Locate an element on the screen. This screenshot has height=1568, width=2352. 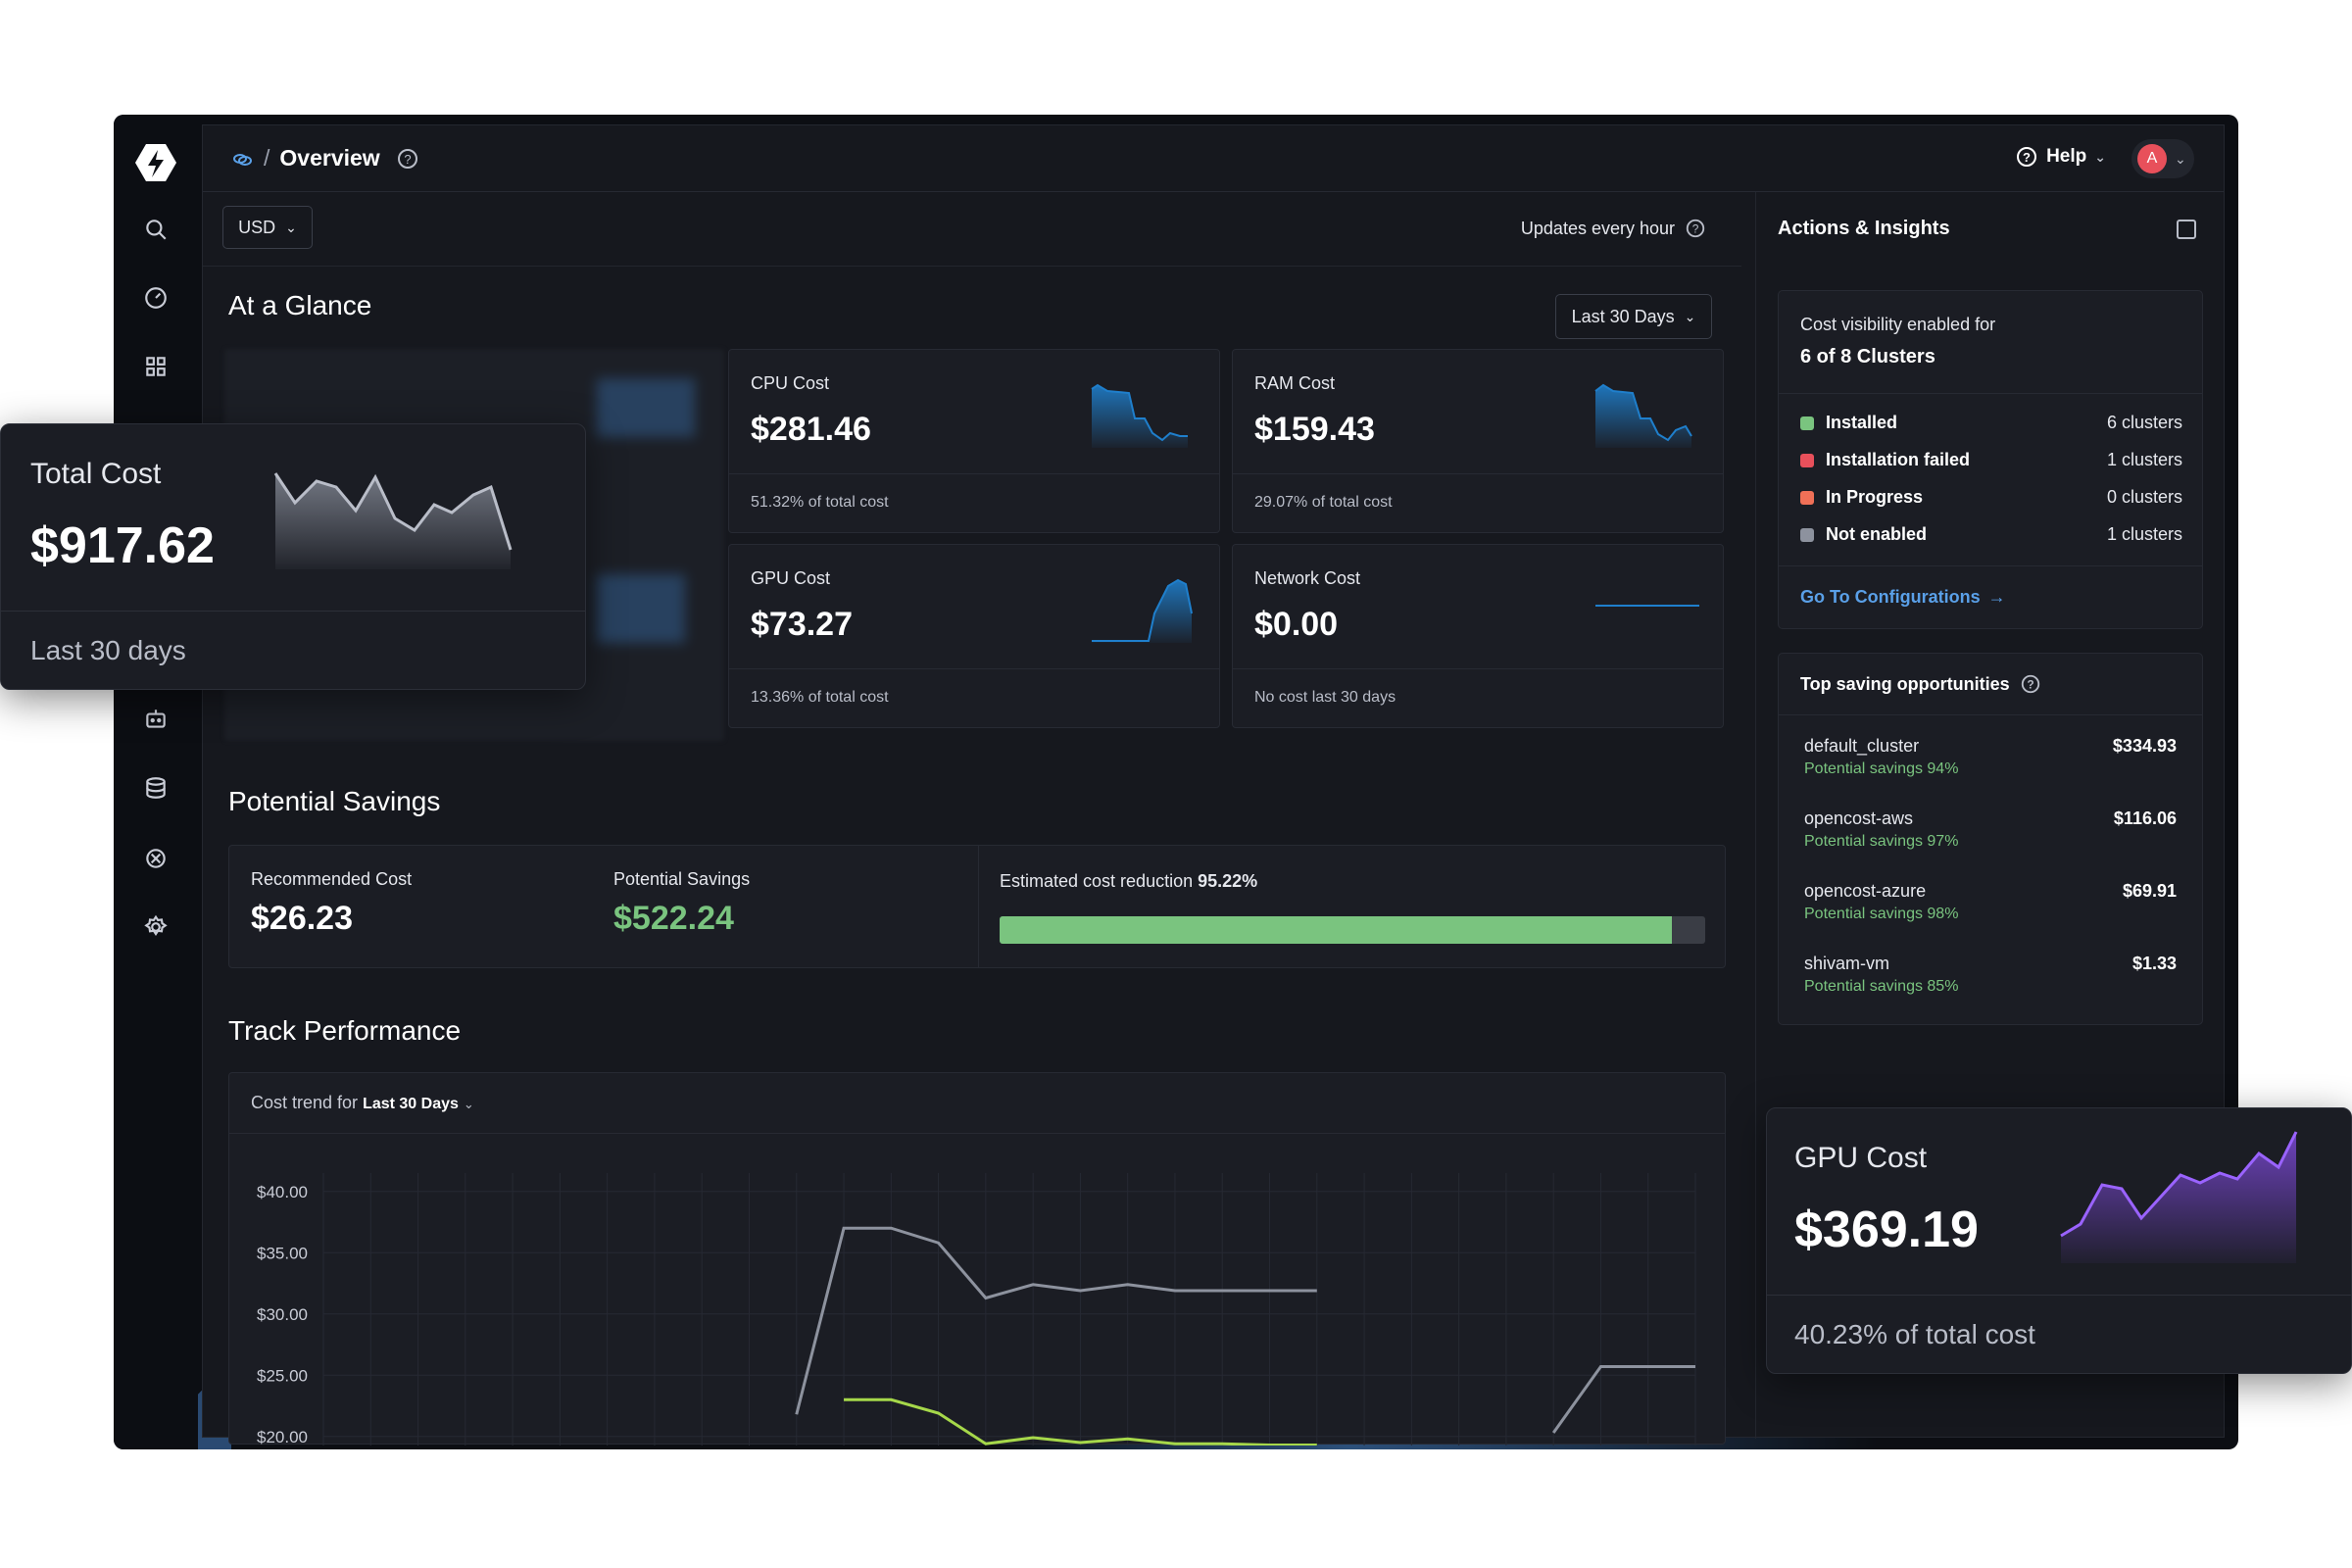
range-select: Last 30 Days ⌄ is located at coordinates (1633, 316).